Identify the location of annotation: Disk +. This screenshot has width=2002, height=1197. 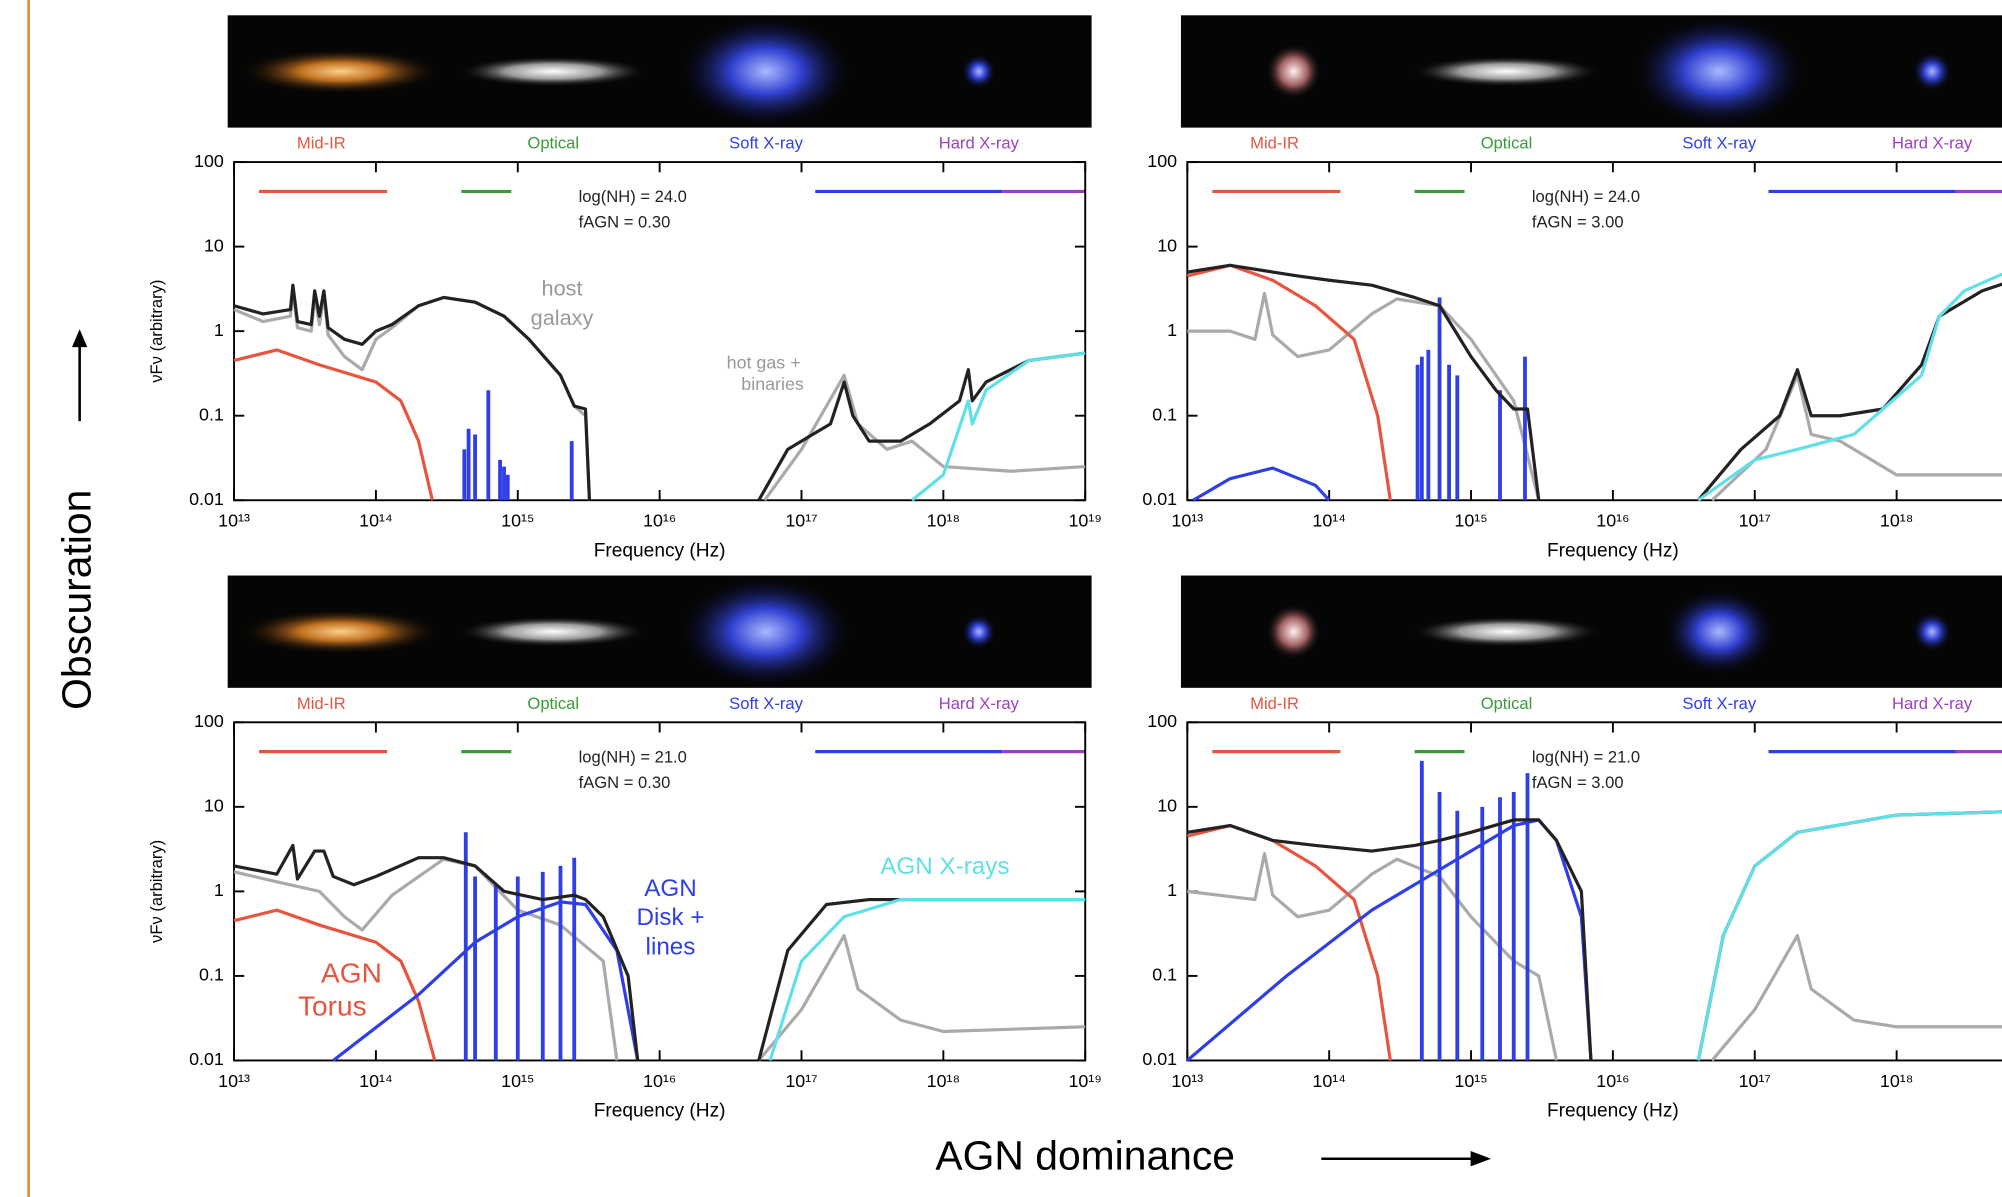
(670, 917).